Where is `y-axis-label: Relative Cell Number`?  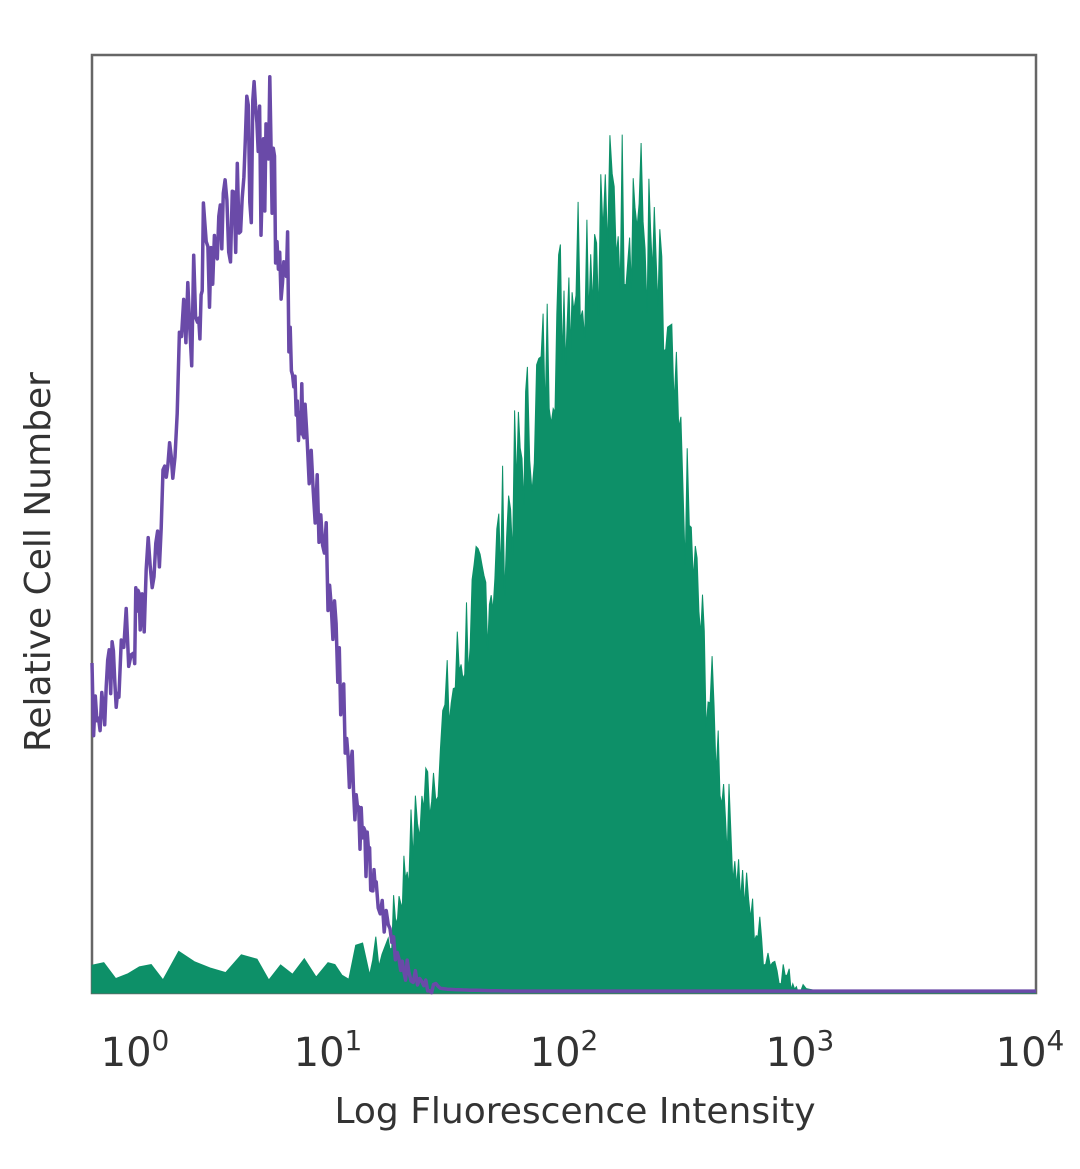 y-axis-label: Relative Cell Number is located at coordinates (38, 562).